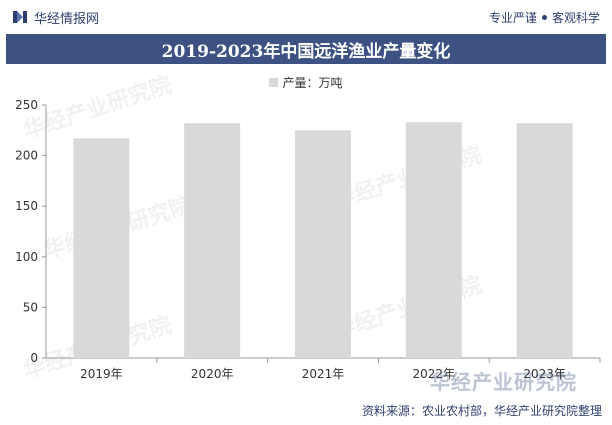 The width and height of the screenshot is (612, 425). Describe the element at coordinates (323, 374) in the screenshot. I see `x-tick-label: 2021年` at that location.